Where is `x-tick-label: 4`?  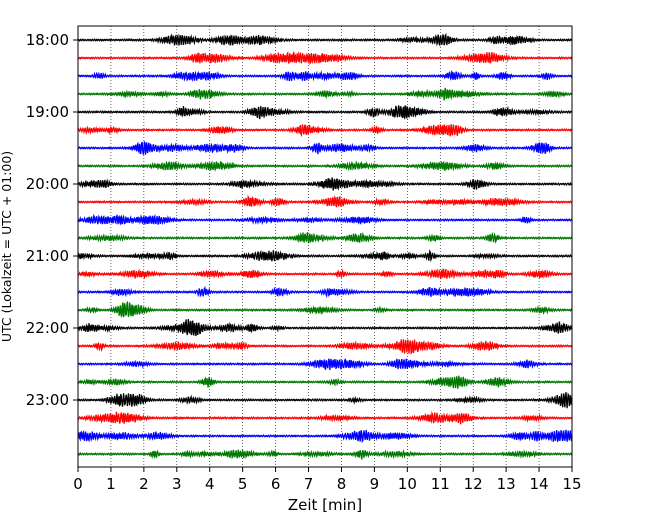 x-tick-label: 4 is located at coordinates (210, 484).